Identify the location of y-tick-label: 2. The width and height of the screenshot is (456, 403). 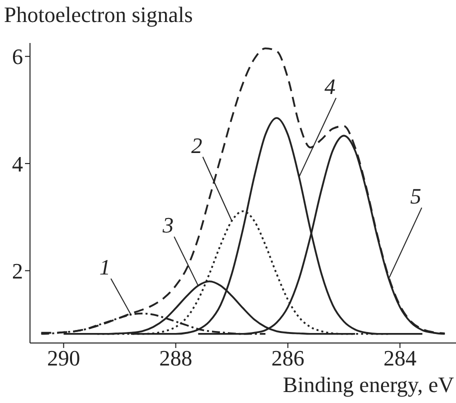
(17, 271).